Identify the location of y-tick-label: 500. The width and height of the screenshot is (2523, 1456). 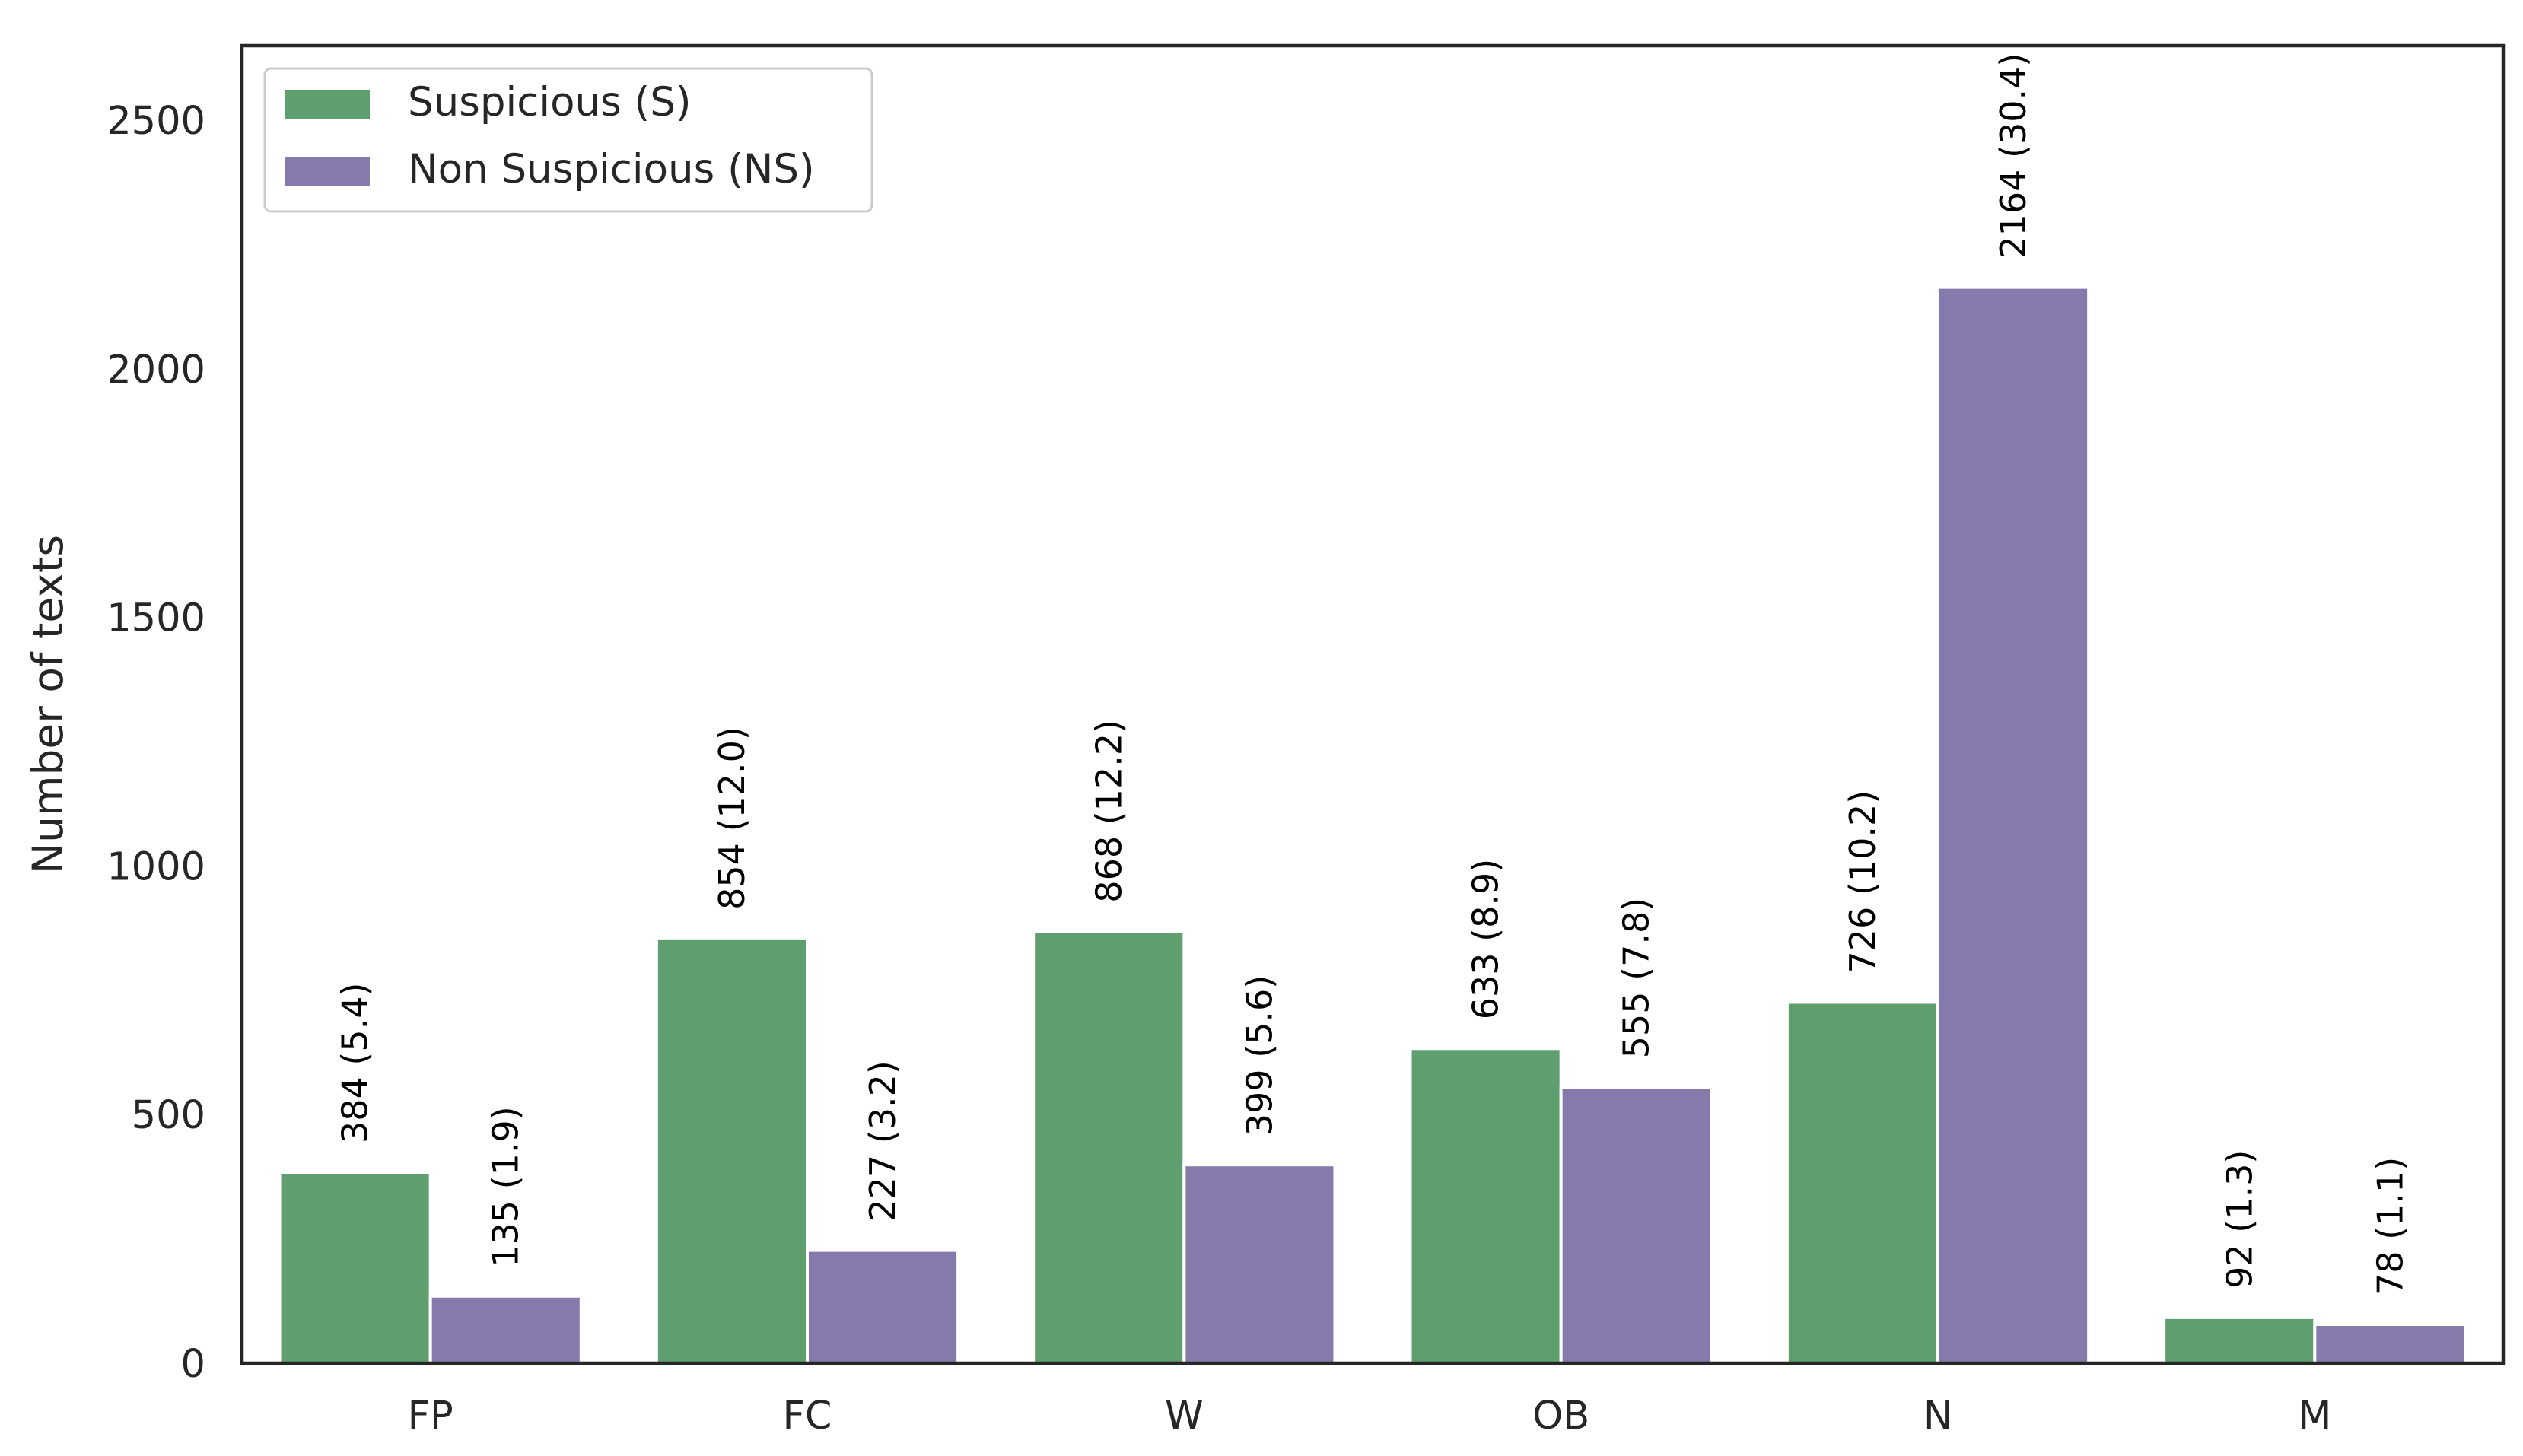
(168, 1115).